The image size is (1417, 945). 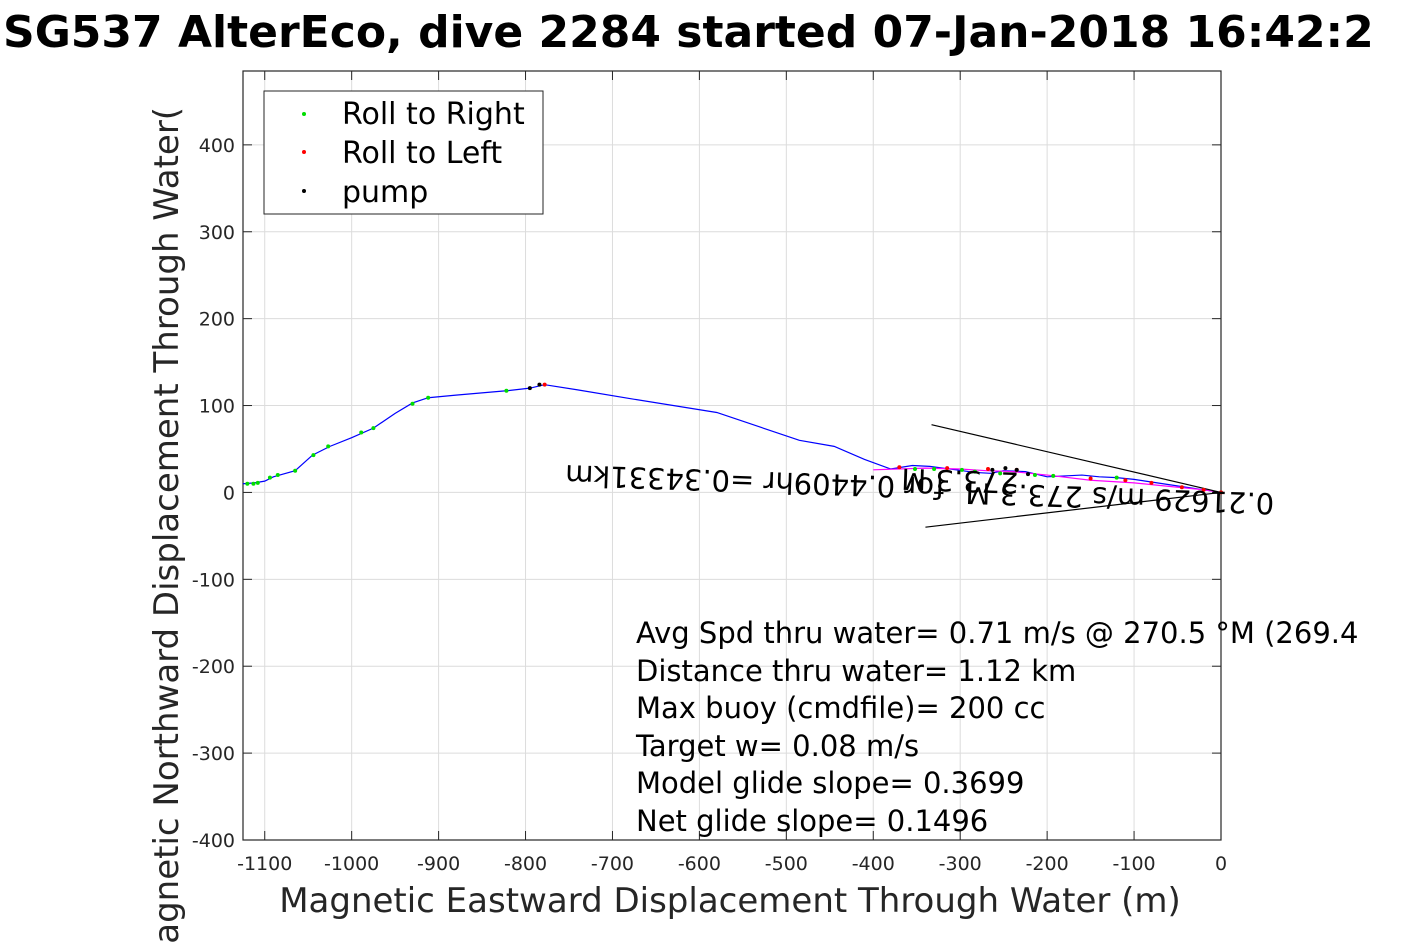 I want to click on x-tick-label: 0, so click(x=1221, y=864).